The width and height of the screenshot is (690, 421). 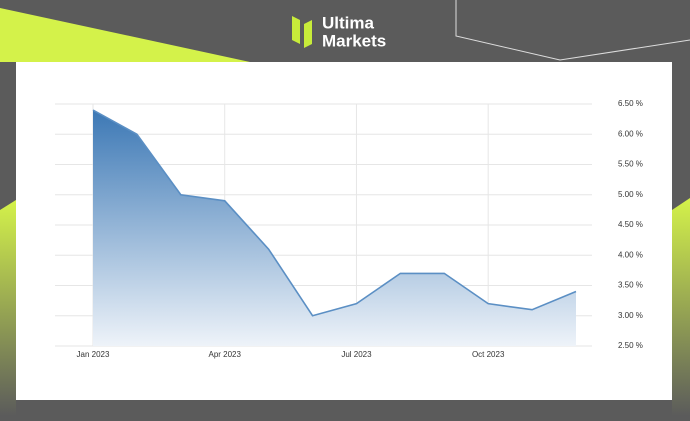 I want to click on y-tick-label: 6.00 %, so click(x=630, y=133).